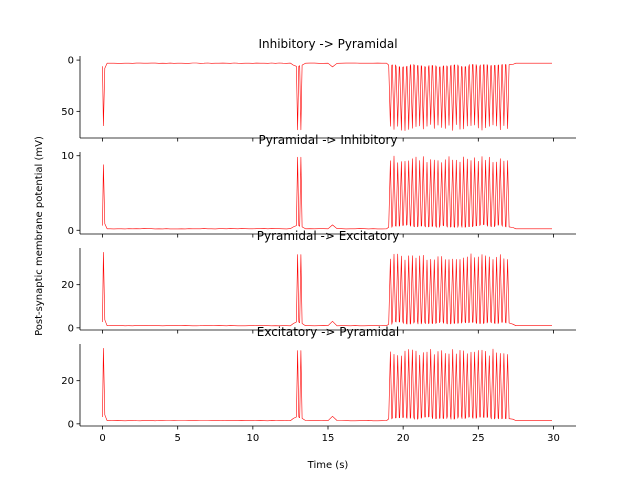 This screenshot has width=640, height=480. I want to click on x-tick-label: 30, so click(553, 438).